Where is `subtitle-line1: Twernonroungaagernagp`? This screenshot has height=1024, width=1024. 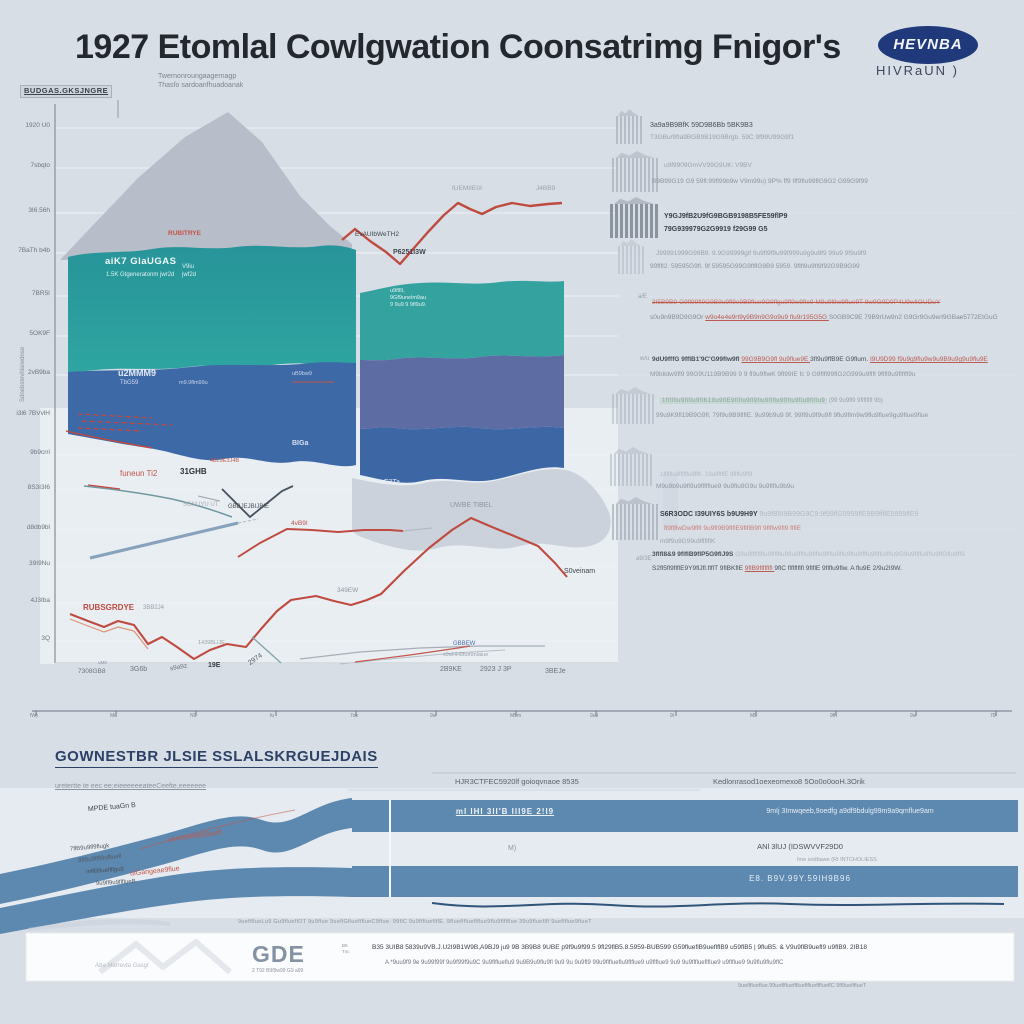 subtitle-line1: Twernonroungaagernagp is located at coordinates (197, 76).